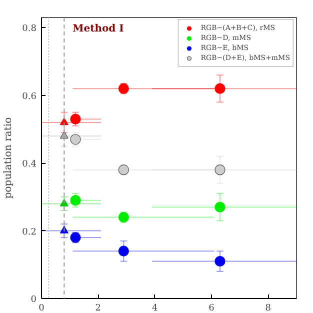  I want to click on y-tick-label: 0.2, so click(29, 232).